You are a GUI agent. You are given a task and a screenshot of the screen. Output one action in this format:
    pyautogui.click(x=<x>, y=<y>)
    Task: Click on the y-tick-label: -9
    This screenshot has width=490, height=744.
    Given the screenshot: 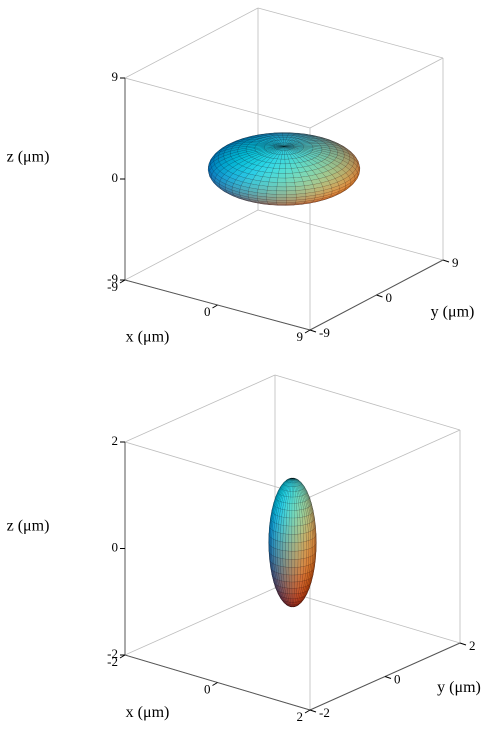 What is the action you would take?
    pyautogui.click(x=324, y=332)
    